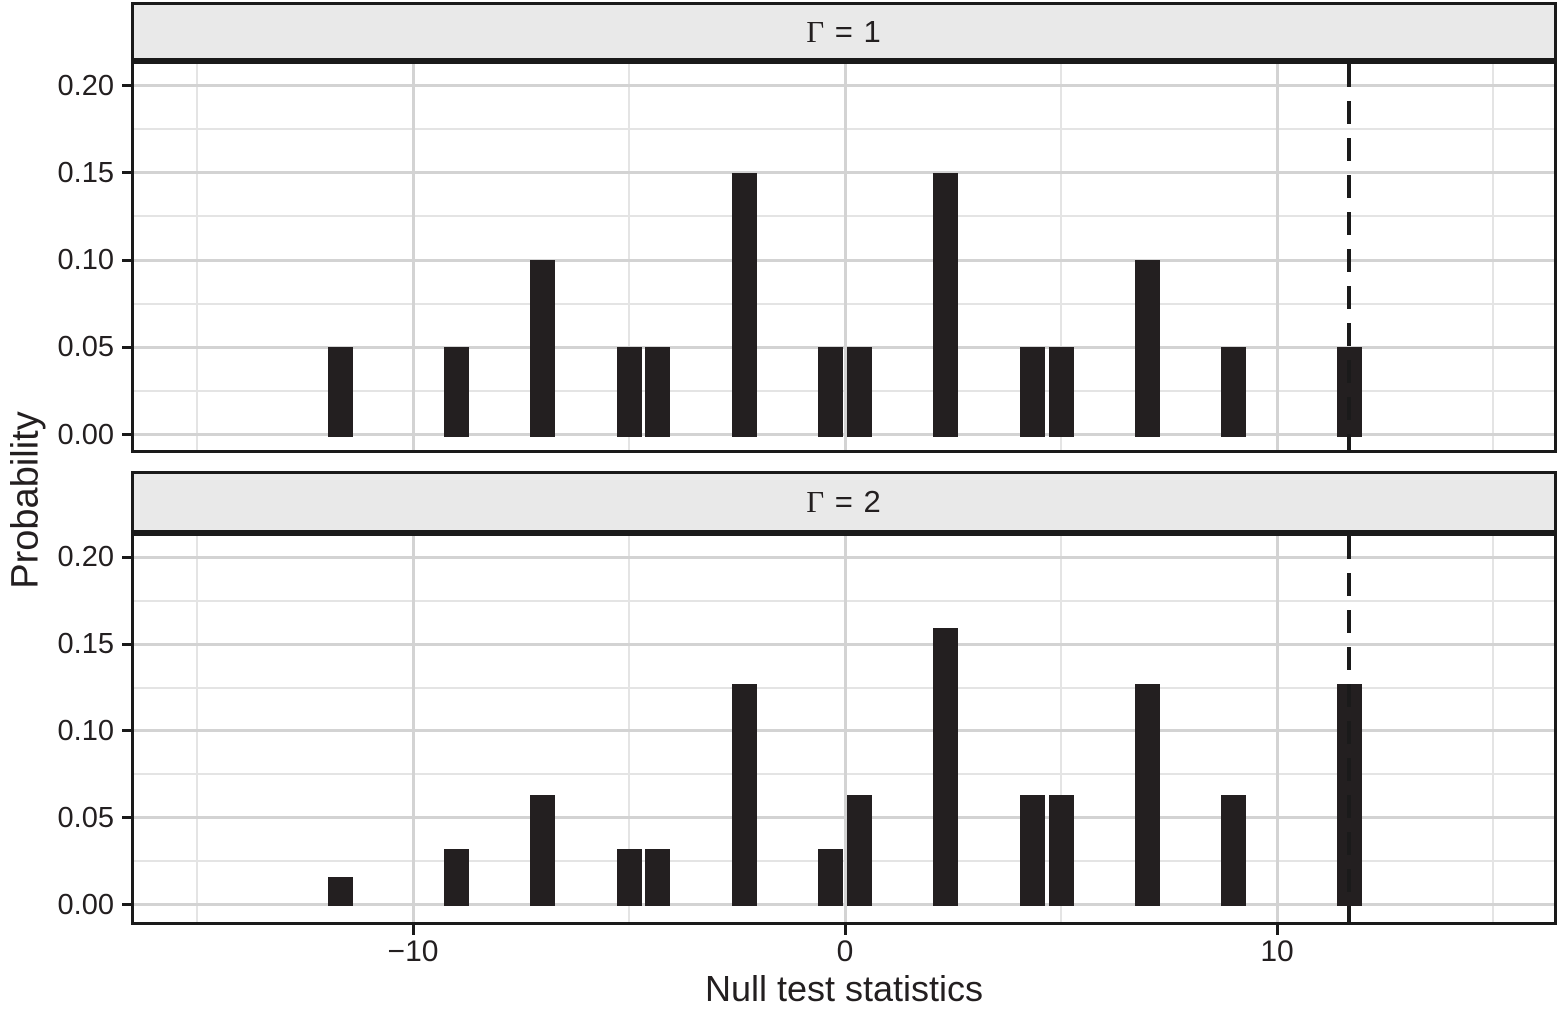  Describe the element at coordinates (1277, 951) in the screenshot. I see `x-axis-tick-label: 10` at that location.